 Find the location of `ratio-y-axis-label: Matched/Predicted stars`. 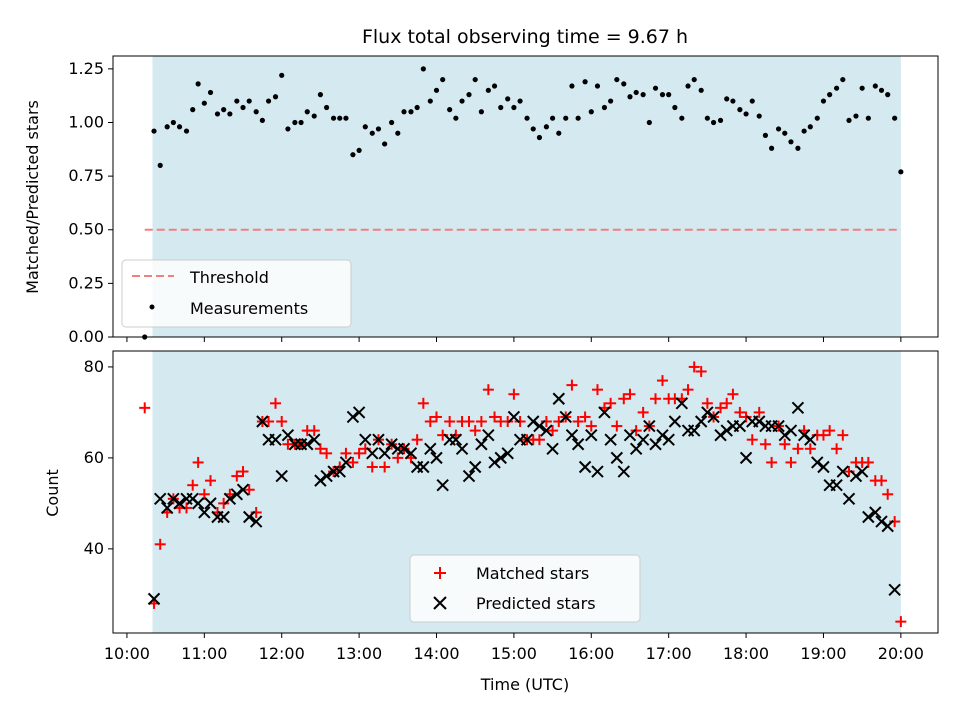

ratio-y-axis-label: Matched/Predicted stars is located at coordinates (32, 197).